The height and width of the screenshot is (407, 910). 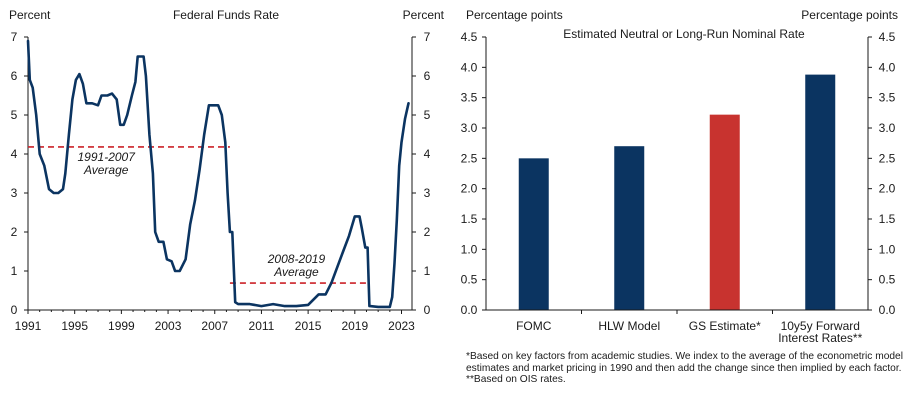 What do you see at coordinates (469, 280) in the screenshot?
I see `nr-left-tick-label: 0.5` at bounding box center [469, 280].